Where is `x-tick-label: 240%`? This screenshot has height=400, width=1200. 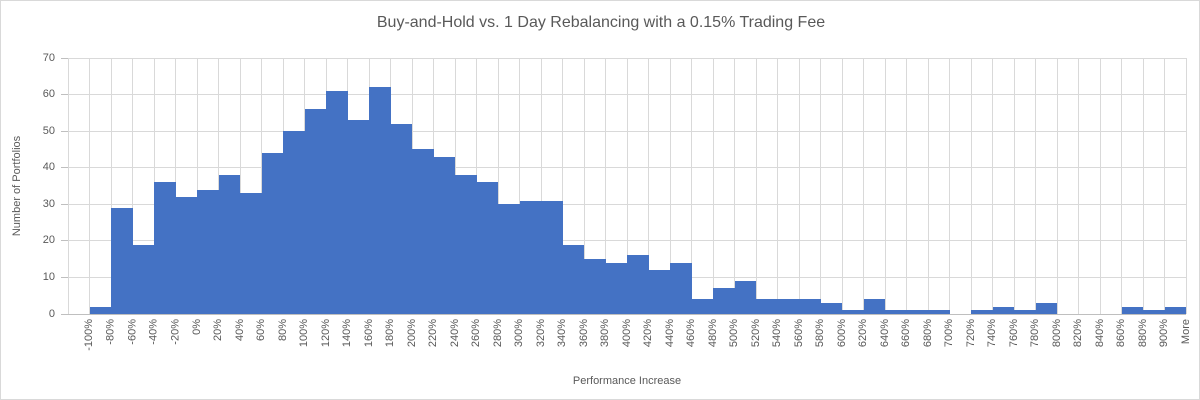 x-tick-label: 240% is located at coordinates (454, 333).